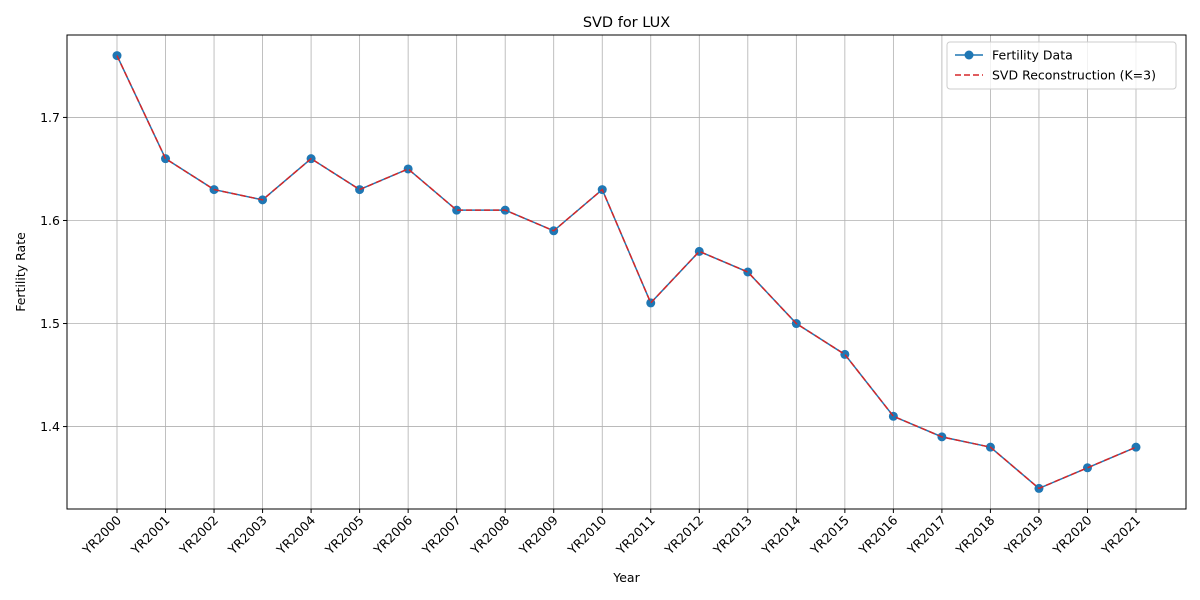  I want to click on x-axis-label: Year, so click(626, 577).